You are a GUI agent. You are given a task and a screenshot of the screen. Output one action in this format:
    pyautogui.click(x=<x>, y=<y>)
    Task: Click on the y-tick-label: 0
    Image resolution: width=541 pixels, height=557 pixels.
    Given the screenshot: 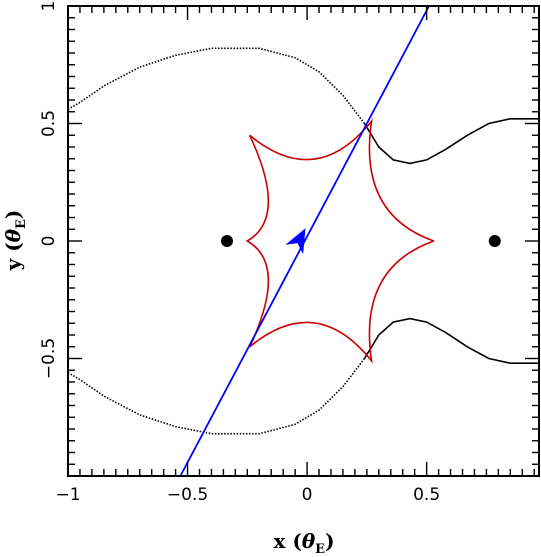 What is the action you would take?
    pyautogui.click(x=49, y=241)
    